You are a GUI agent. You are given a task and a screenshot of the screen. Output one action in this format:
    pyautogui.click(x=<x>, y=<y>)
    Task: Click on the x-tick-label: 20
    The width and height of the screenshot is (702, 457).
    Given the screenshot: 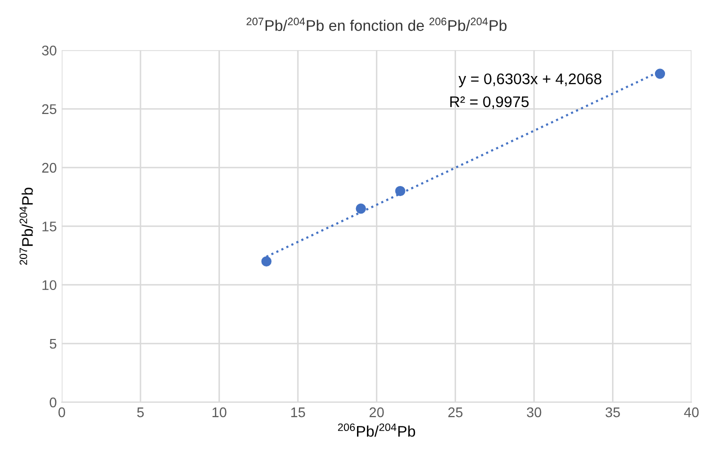 What is the action you would take?
    pyautogui.click(x=377, y=412)
    